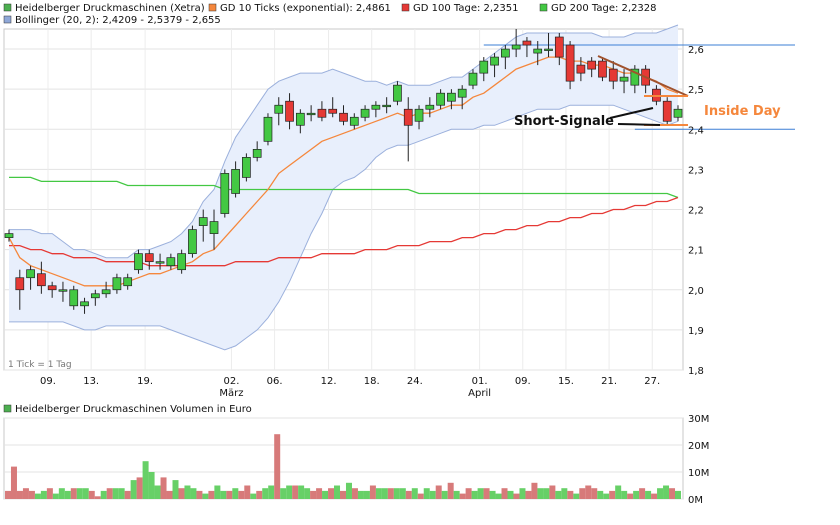 Image resolution: width=840 pixels, height=525 pixels. What do you see at coordinates (652, 381) in the screenshot?
I see `date-tick-label: 27.` at bounding box center [652, 381].